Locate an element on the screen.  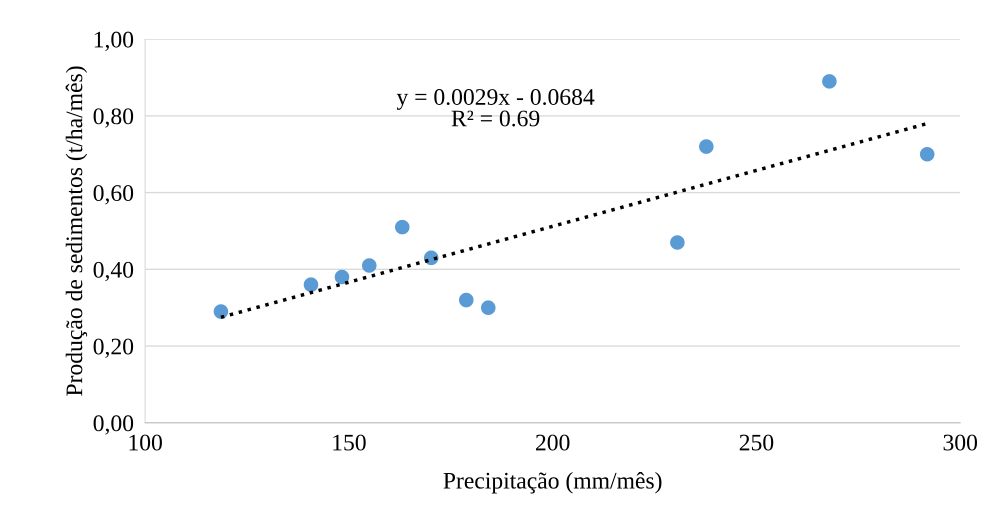
x-tick-label: 150 is located at coordinates (349, 442).